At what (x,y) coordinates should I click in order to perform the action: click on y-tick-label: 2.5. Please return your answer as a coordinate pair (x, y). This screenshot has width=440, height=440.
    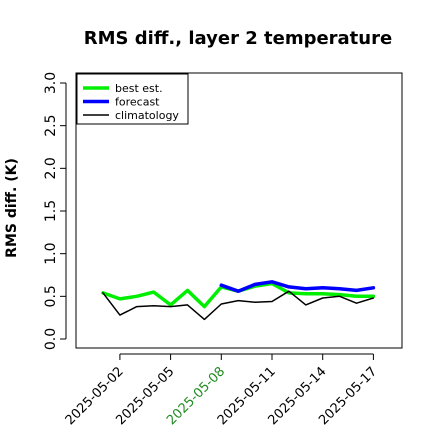
    Looking at the image, I should click on (51, 126).